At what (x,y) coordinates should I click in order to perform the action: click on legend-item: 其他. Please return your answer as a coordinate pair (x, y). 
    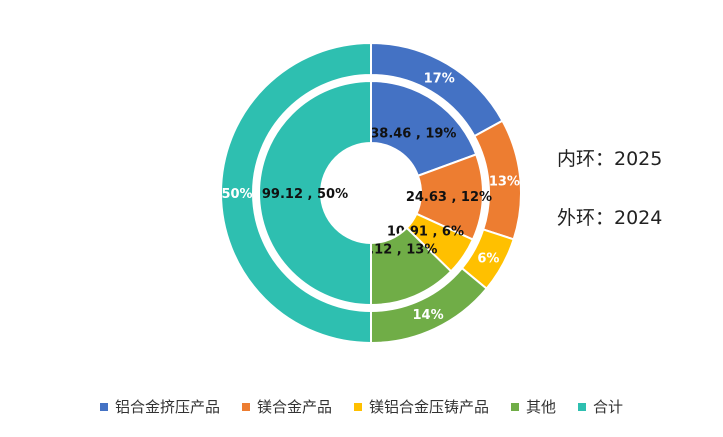
    Looking at the image, I should click on (533, 406).